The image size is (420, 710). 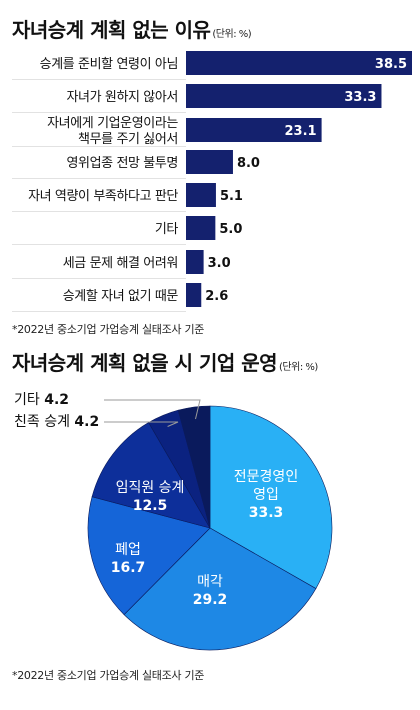 What do you see at coordinates (150, 506) in the screenshot?
I see `slice-value-label: 12.5` at bounding box center [150, 506].